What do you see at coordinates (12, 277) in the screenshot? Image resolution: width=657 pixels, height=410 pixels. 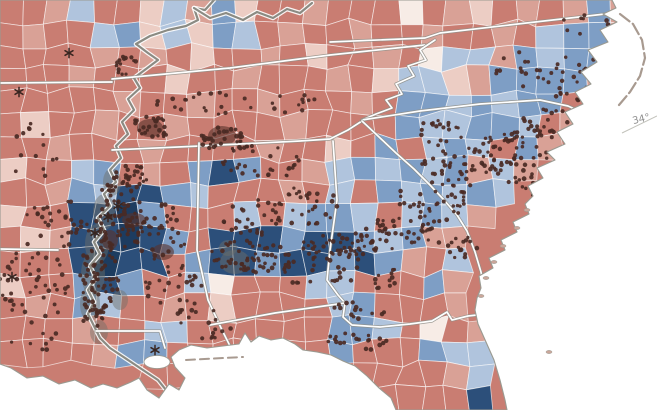 I see `asterisk-arm` at bounding box center [12, 277].